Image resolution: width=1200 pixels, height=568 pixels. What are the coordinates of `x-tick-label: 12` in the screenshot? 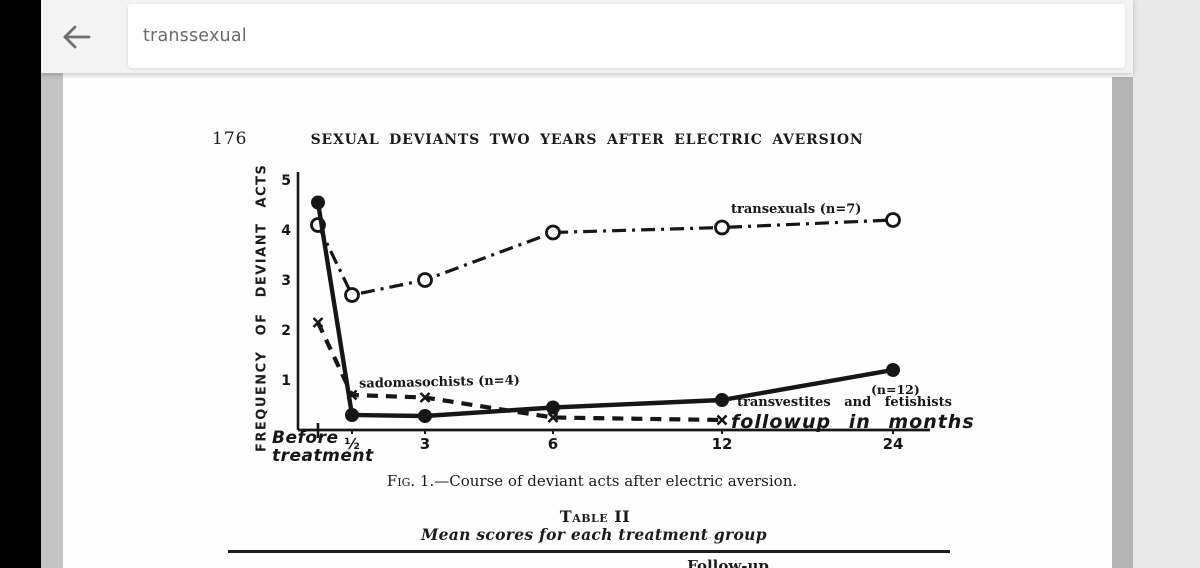 It's located at (722, 444).